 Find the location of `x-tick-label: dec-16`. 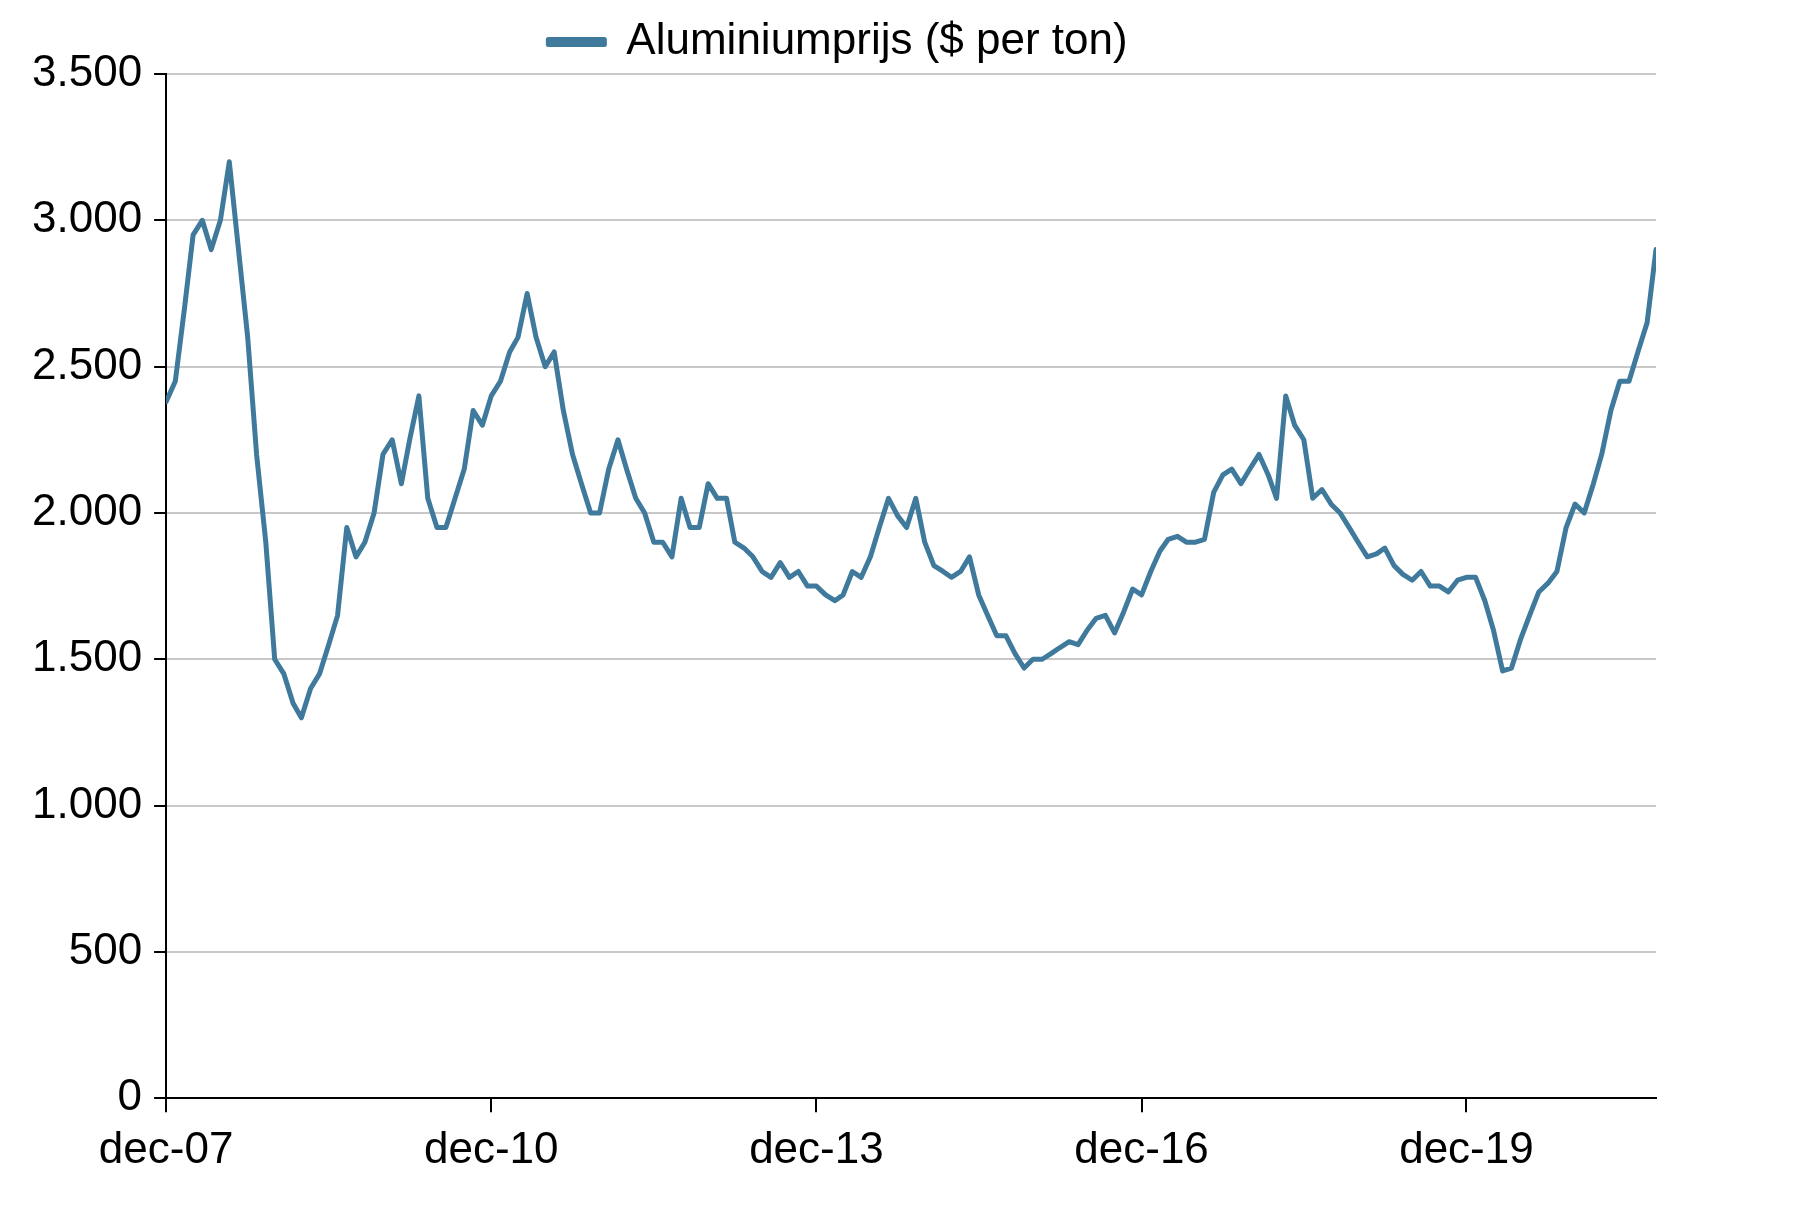

x-tick-label: dec-16 is located at coordinates (1141, 1147).